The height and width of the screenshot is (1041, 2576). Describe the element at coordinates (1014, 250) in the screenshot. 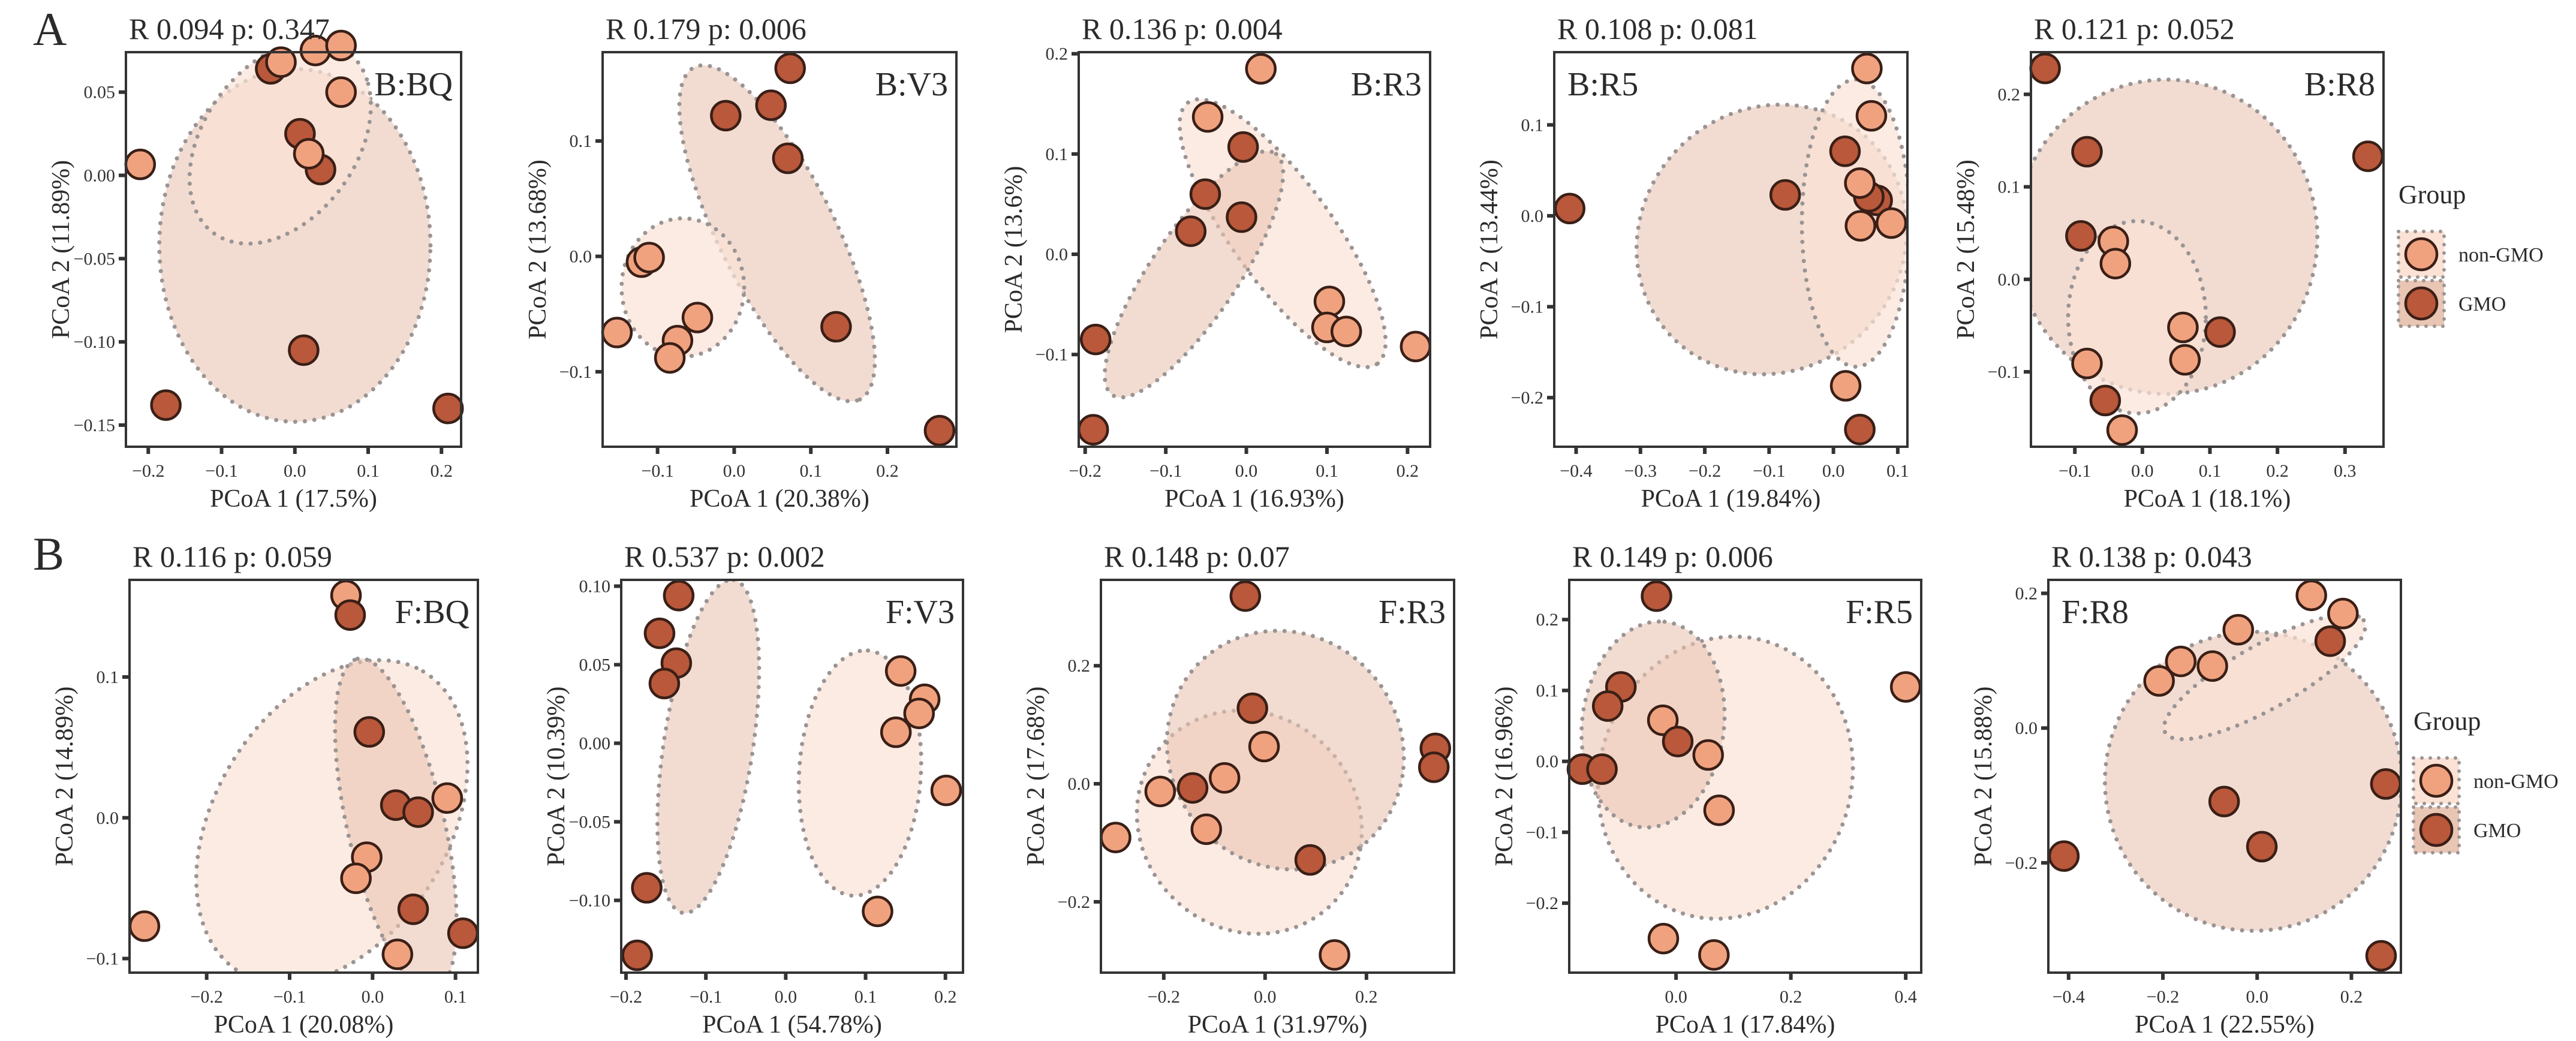

I see `y-axis-label: PCoA 2 (13.6%)` at that location.